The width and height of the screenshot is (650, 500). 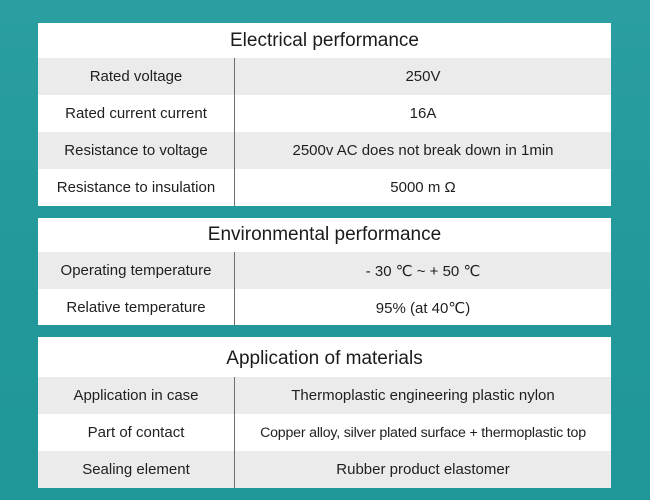 I want to click on table-row: Rated current current 16A, so click(x=324, y=113).